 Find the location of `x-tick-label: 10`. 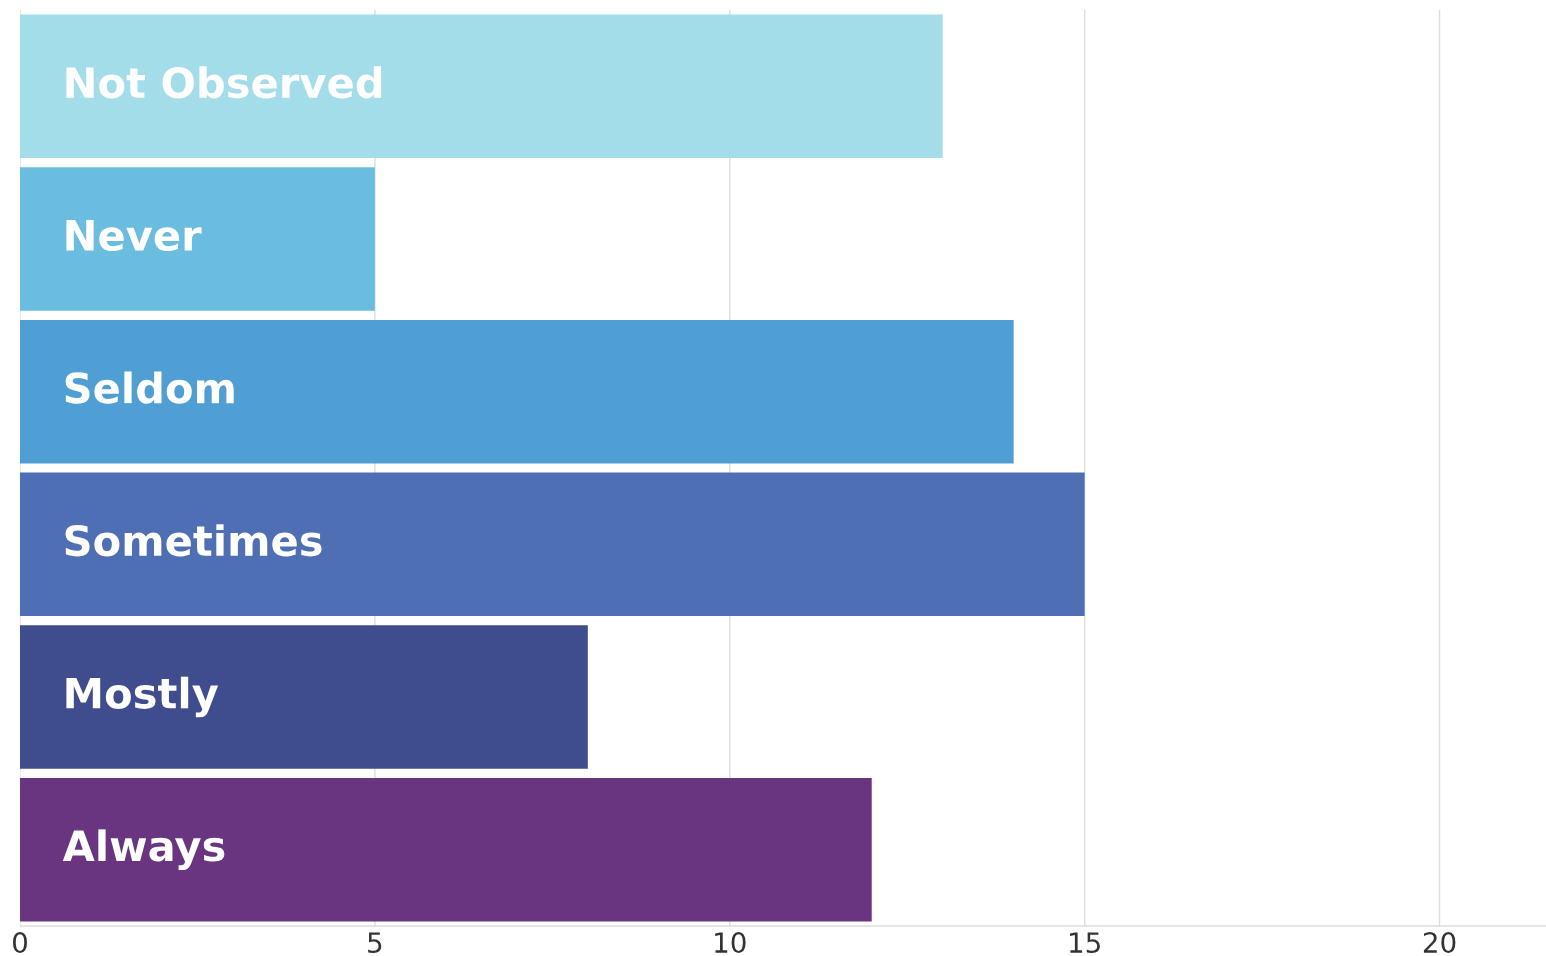

x-tick-label: 10 is located at coordinates (730, 943).